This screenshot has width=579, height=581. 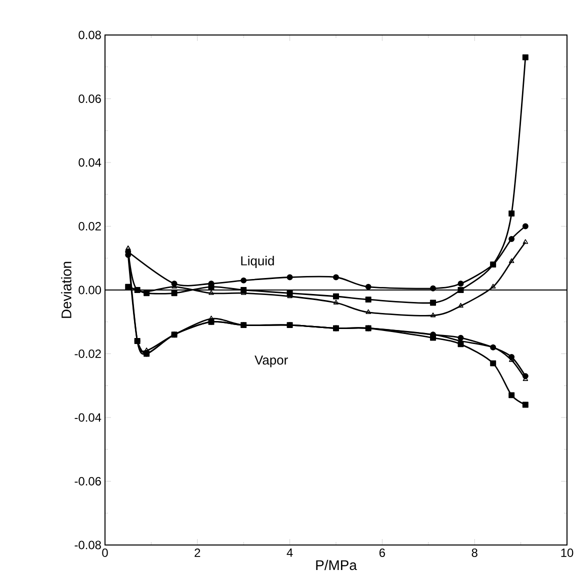 What do you see at coordinates (567, 552) in the screenshot?
I see `x-tick-label: 10` at bounding box center [567, 552].